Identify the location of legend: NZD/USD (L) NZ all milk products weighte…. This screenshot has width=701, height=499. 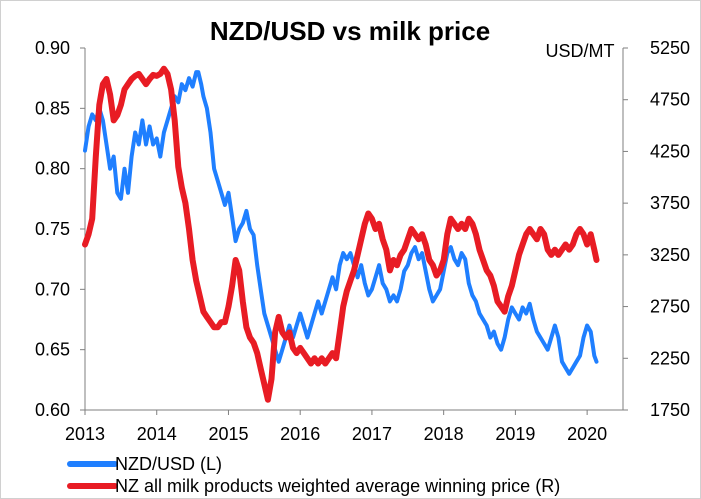
(313, 475).